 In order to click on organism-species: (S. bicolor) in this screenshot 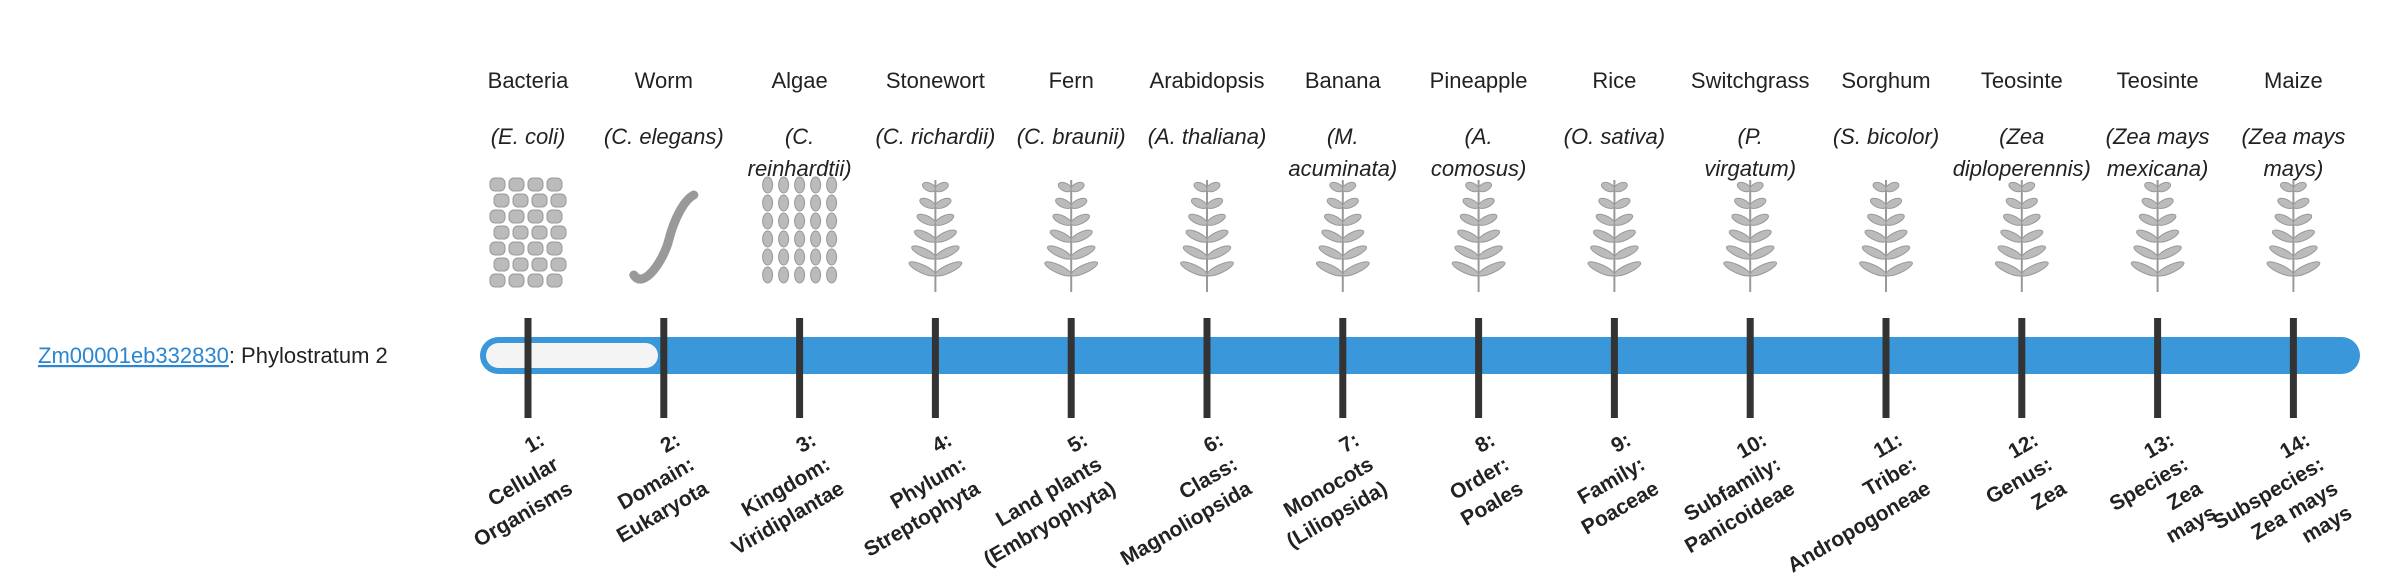, I will do `click(1886, 136)`.